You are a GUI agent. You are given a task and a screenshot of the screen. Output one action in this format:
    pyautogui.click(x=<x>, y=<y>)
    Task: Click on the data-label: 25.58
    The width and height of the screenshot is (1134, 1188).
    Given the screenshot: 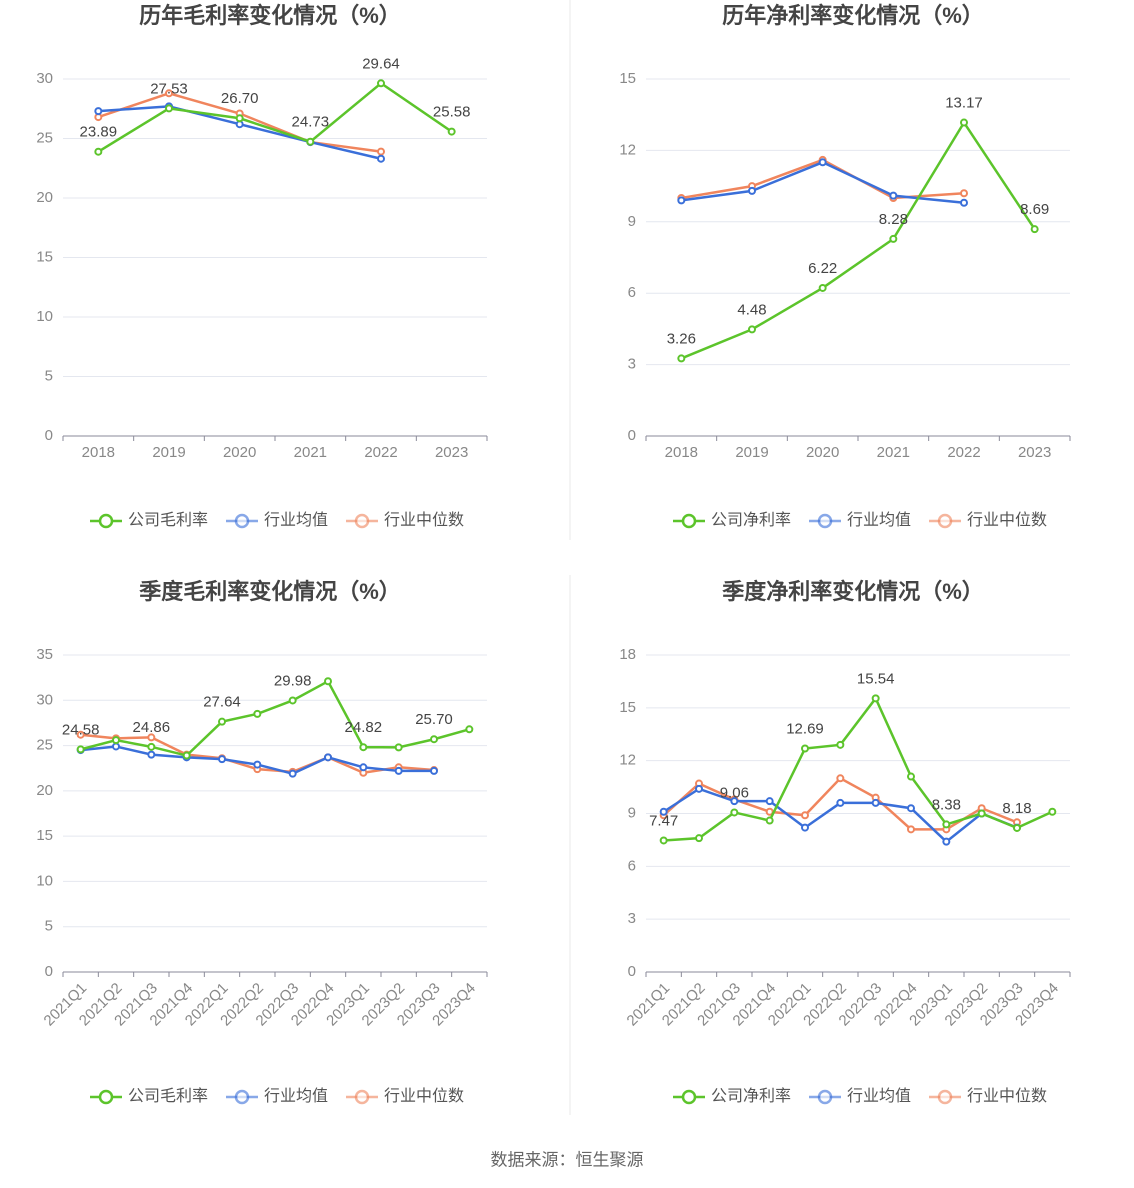 What is the action you would take?
    pyautogui.click(x=452, y=112)
    